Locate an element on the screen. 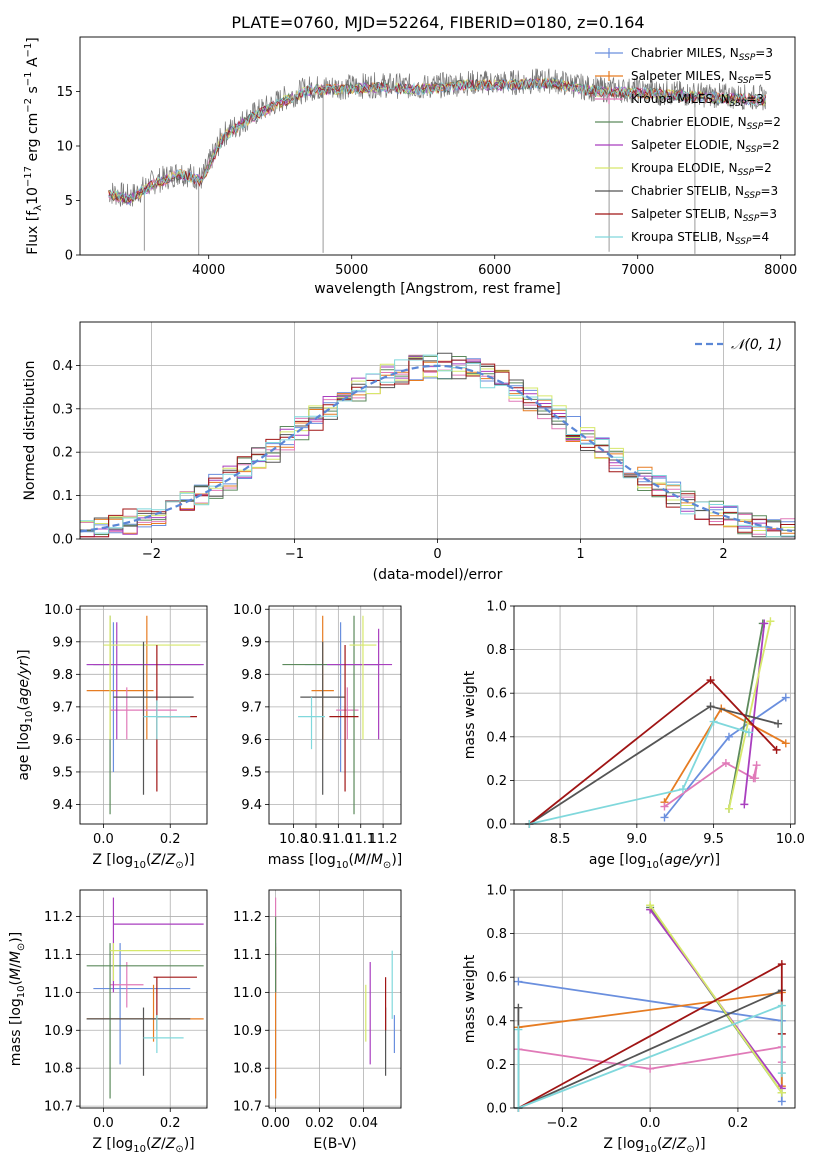  y-tick-label: 0.2 is located at coordinates (496, 781).